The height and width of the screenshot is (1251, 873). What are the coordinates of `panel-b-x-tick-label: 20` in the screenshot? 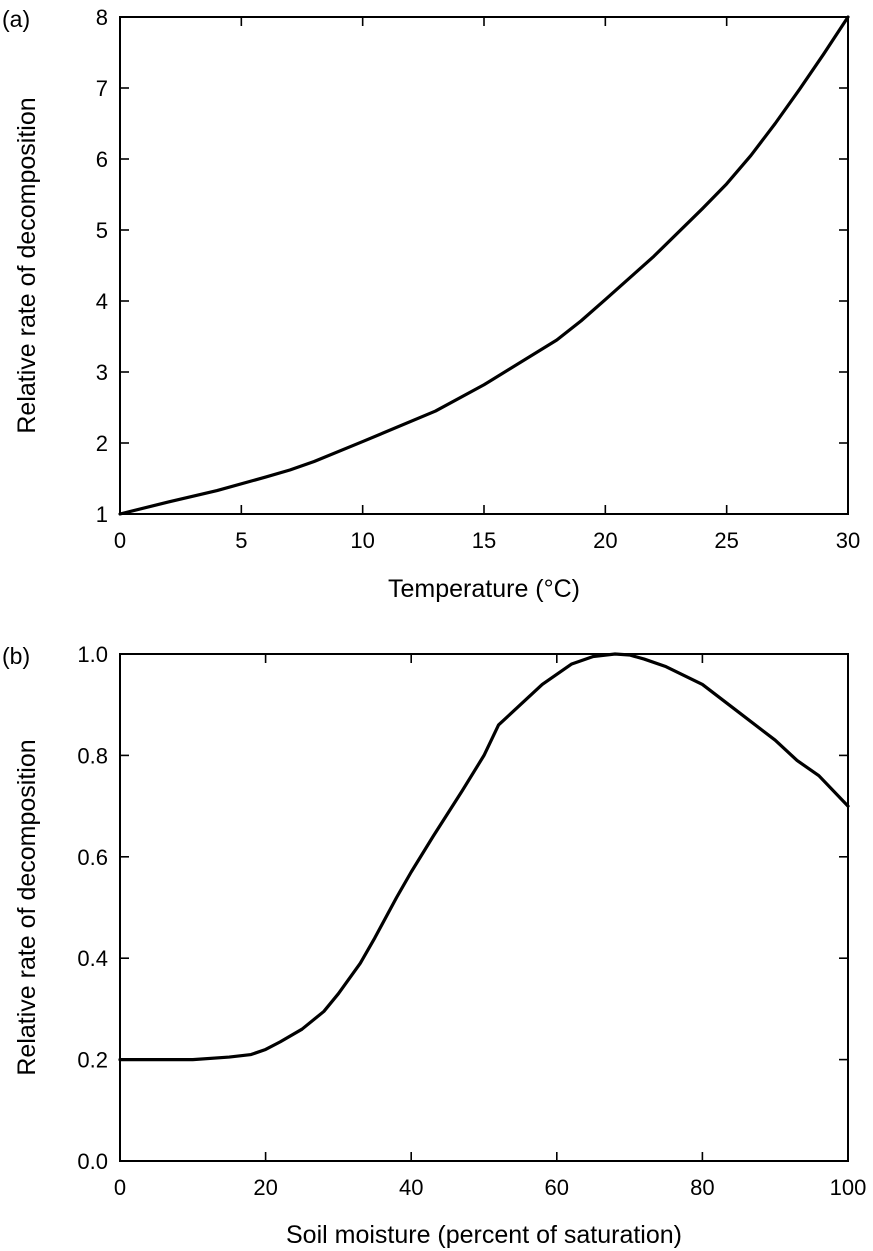 It's located at (265, 1187).